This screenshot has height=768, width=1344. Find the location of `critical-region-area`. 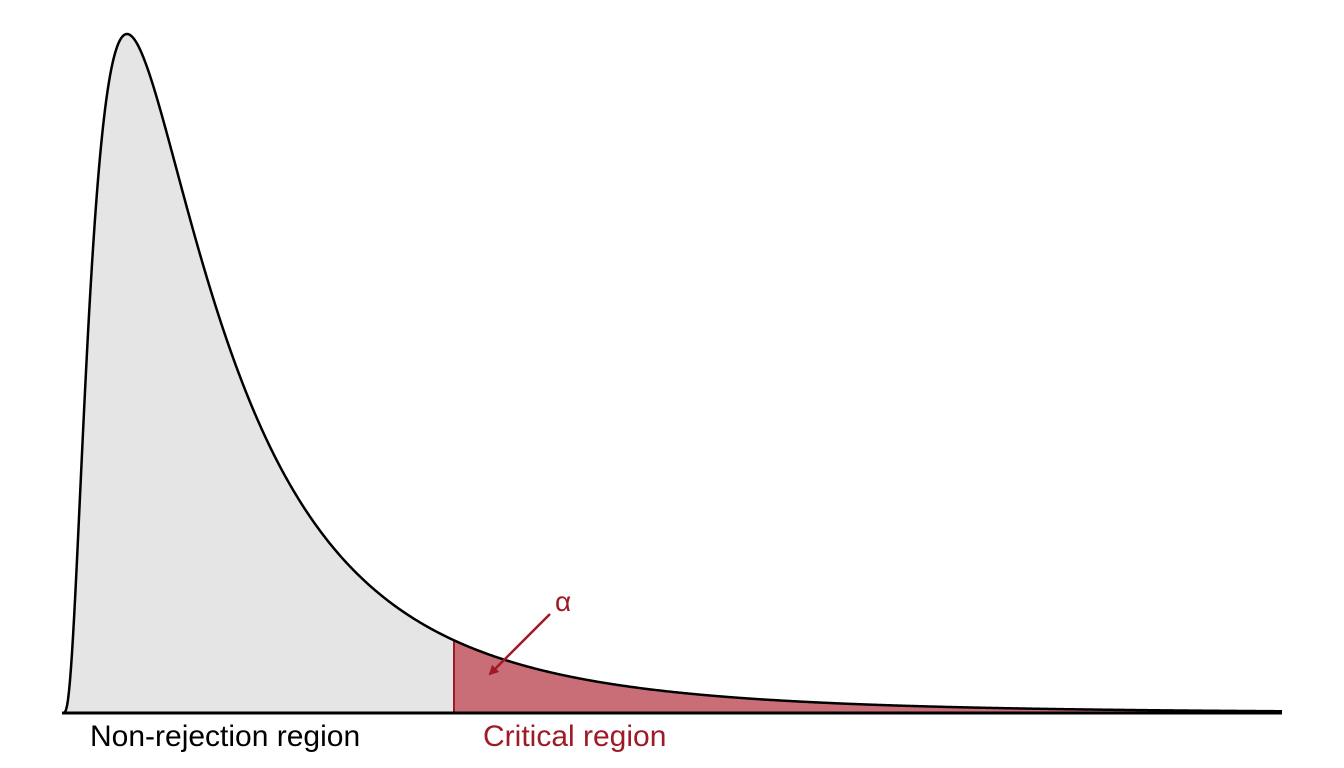

critical-region-area is located at coordinates (868, 676).